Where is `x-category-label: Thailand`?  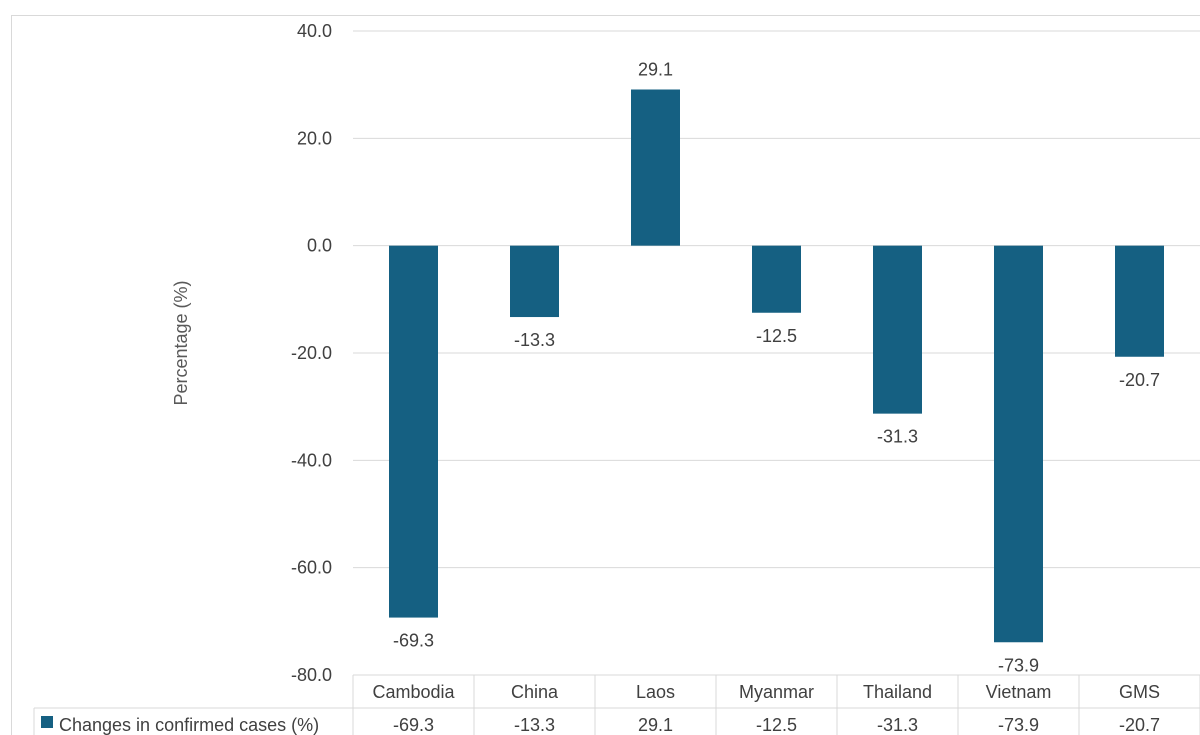
x-category-label: Thailand is located at coordinates (897, 692).